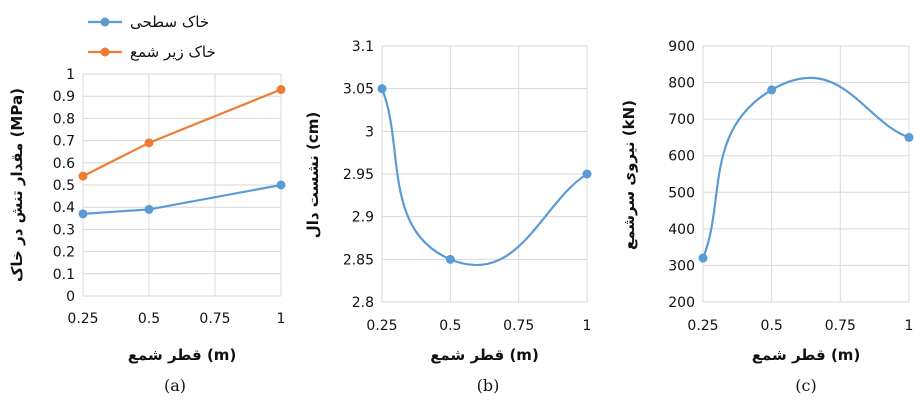 This screenshot has height=405, width=914. What do you see at coordinates (681, 47) in the screenshot?
I see `y-tick-label: 900` at bounding box center [681, 47].